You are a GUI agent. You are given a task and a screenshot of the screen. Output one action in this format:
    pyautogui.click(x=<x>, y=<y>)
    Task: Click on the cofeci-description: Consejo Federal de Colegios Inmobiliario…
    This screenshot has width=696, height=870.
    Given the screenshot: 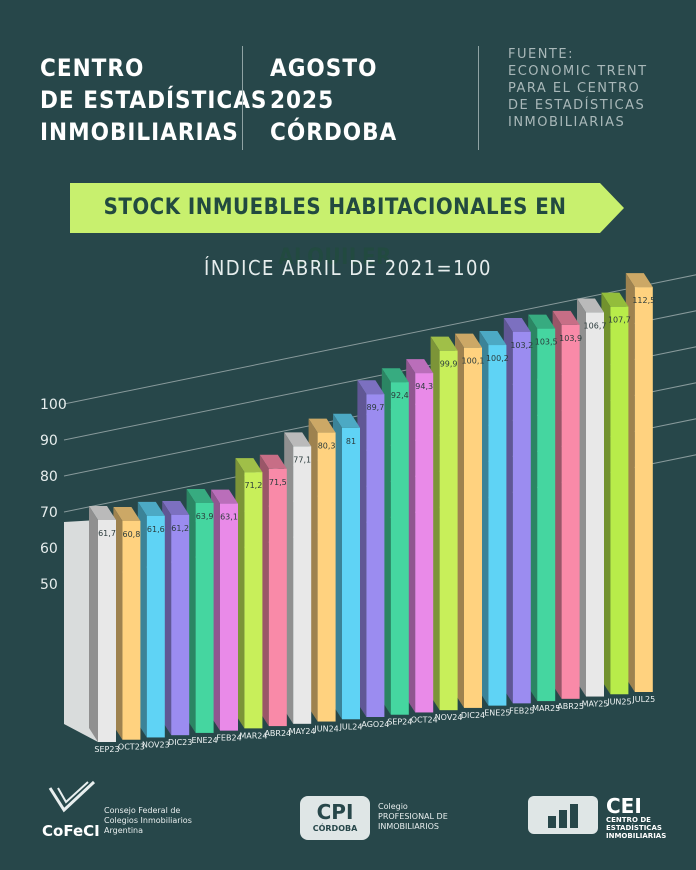 What is the action you would take?
    pyautogui.click(x=148, y=821)
    